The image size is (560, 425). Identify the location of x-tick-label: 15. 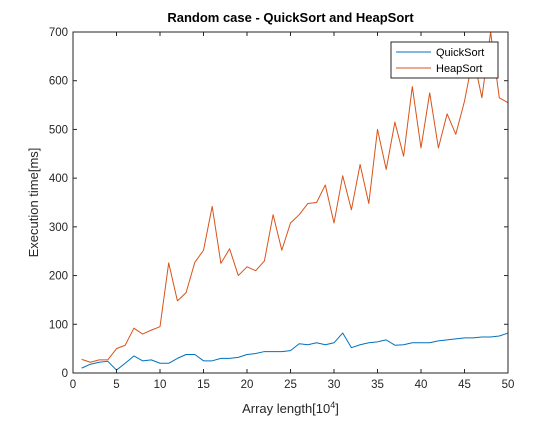
(203, 385).